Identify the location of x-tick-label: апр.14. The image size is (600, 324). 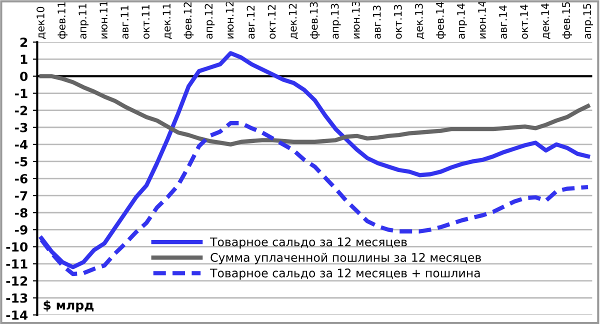
(462, 21).